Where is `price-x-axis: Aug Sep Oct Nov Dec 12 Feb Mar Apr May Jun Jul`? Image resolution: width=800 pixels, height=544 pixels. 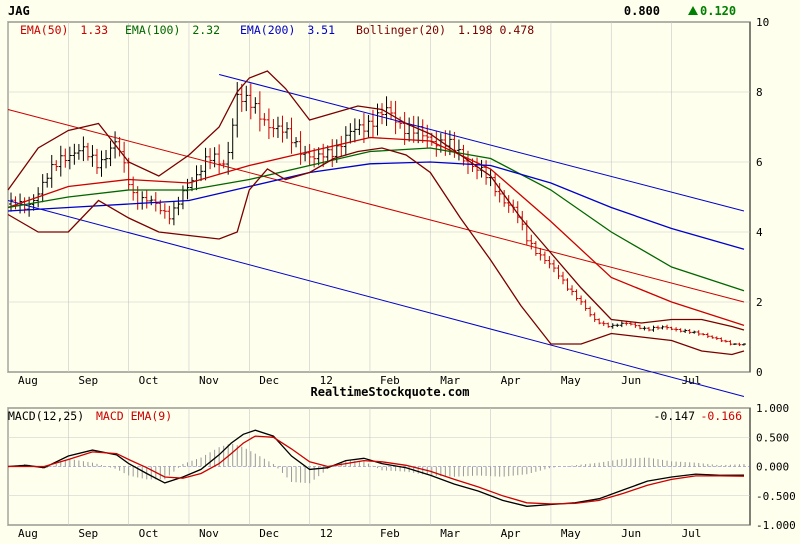 price-x-axis: Aug Sep Oct Nov Dec 12 Feb Mar Apr May Jun Jul is located at coordinates (359, 380).